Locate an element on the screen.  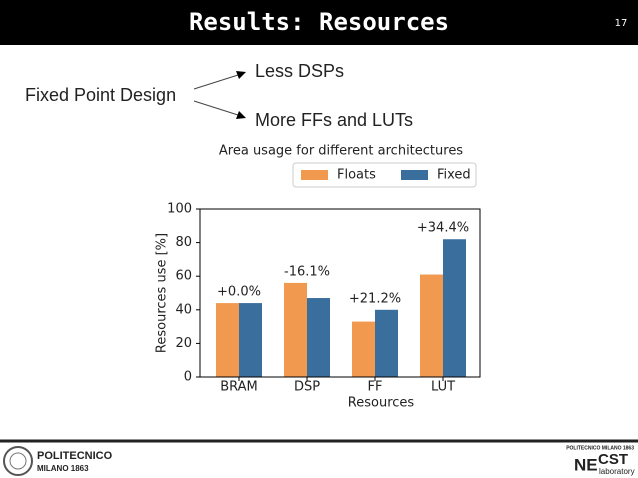
annotation: +21.2% is located at coordinates (375, 298).